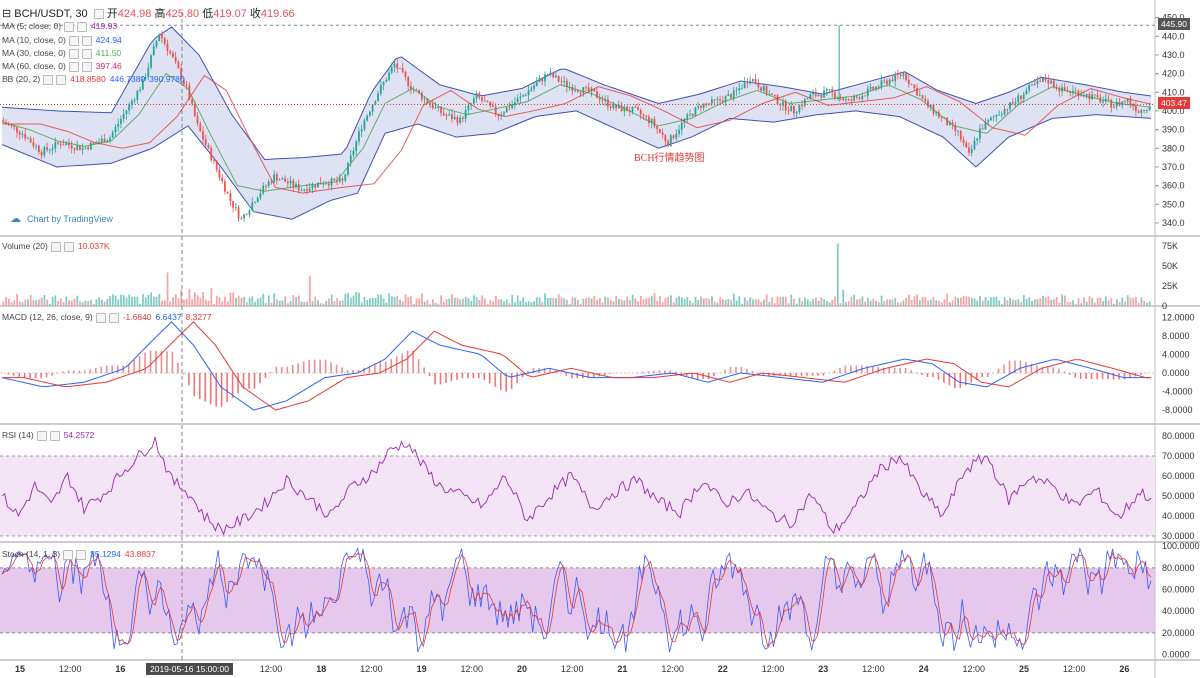 This screenshot has width=1200, height=678. I want to click on legend-ma30: MA (30, close, 0) 411.50, so click(61, 53).